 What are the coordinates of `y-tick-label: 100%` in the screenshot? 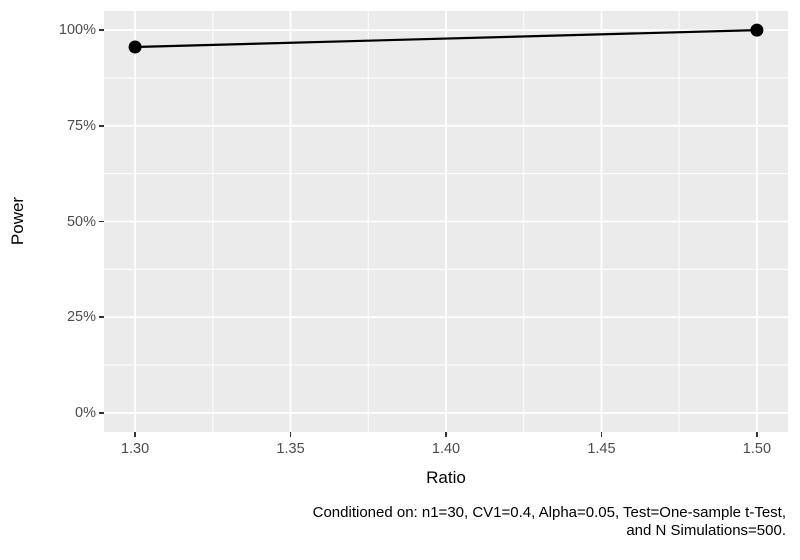 It's located at (77, 30).